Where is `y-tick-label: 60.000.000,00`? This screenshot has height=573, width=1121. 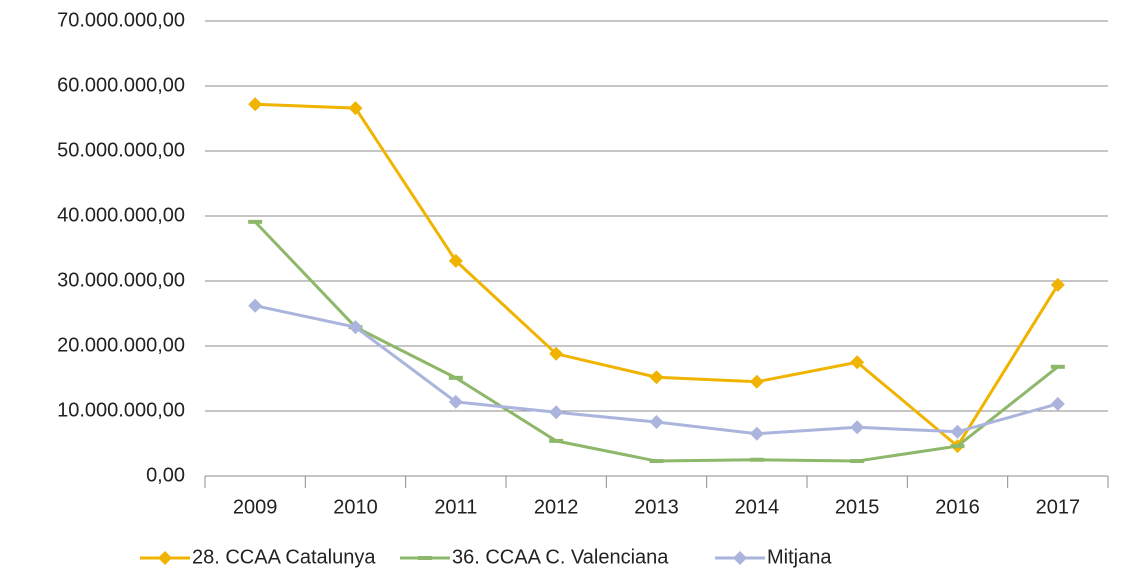
y-tick-label: 60.000.000,00 is located at coordinates (121, 85).